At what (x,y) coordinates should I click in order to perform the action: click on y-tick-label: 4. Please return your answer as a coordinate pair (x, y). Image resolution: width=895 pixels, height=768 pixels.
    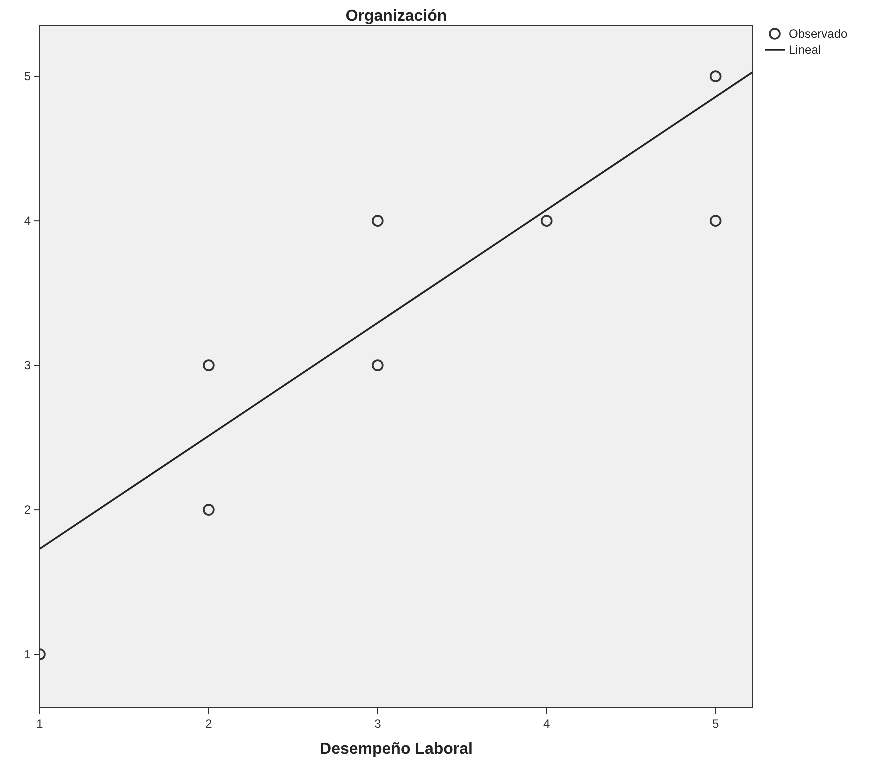
    Looking at the image, I should click on (28, 221).